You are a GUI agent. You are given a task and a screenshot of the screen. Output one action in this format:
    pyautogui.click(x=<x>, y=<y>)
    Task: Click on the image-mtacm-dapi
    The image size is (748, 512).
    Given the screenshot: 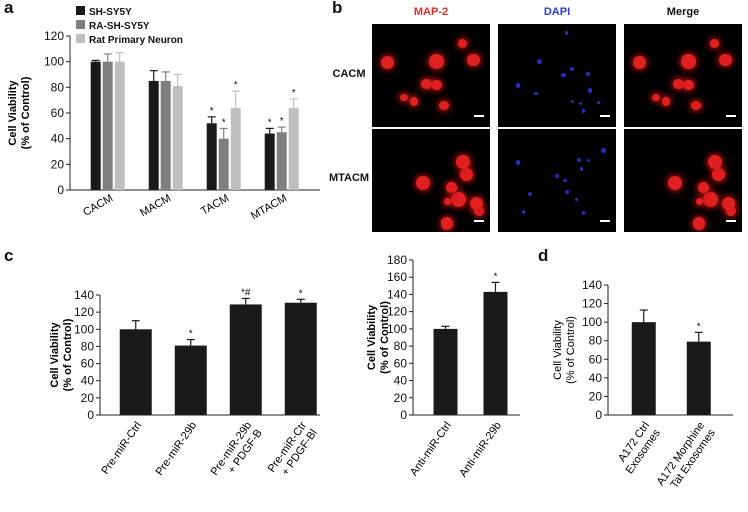 What is the action you would take?
    pyautogui.click(x=557, y=180)
    